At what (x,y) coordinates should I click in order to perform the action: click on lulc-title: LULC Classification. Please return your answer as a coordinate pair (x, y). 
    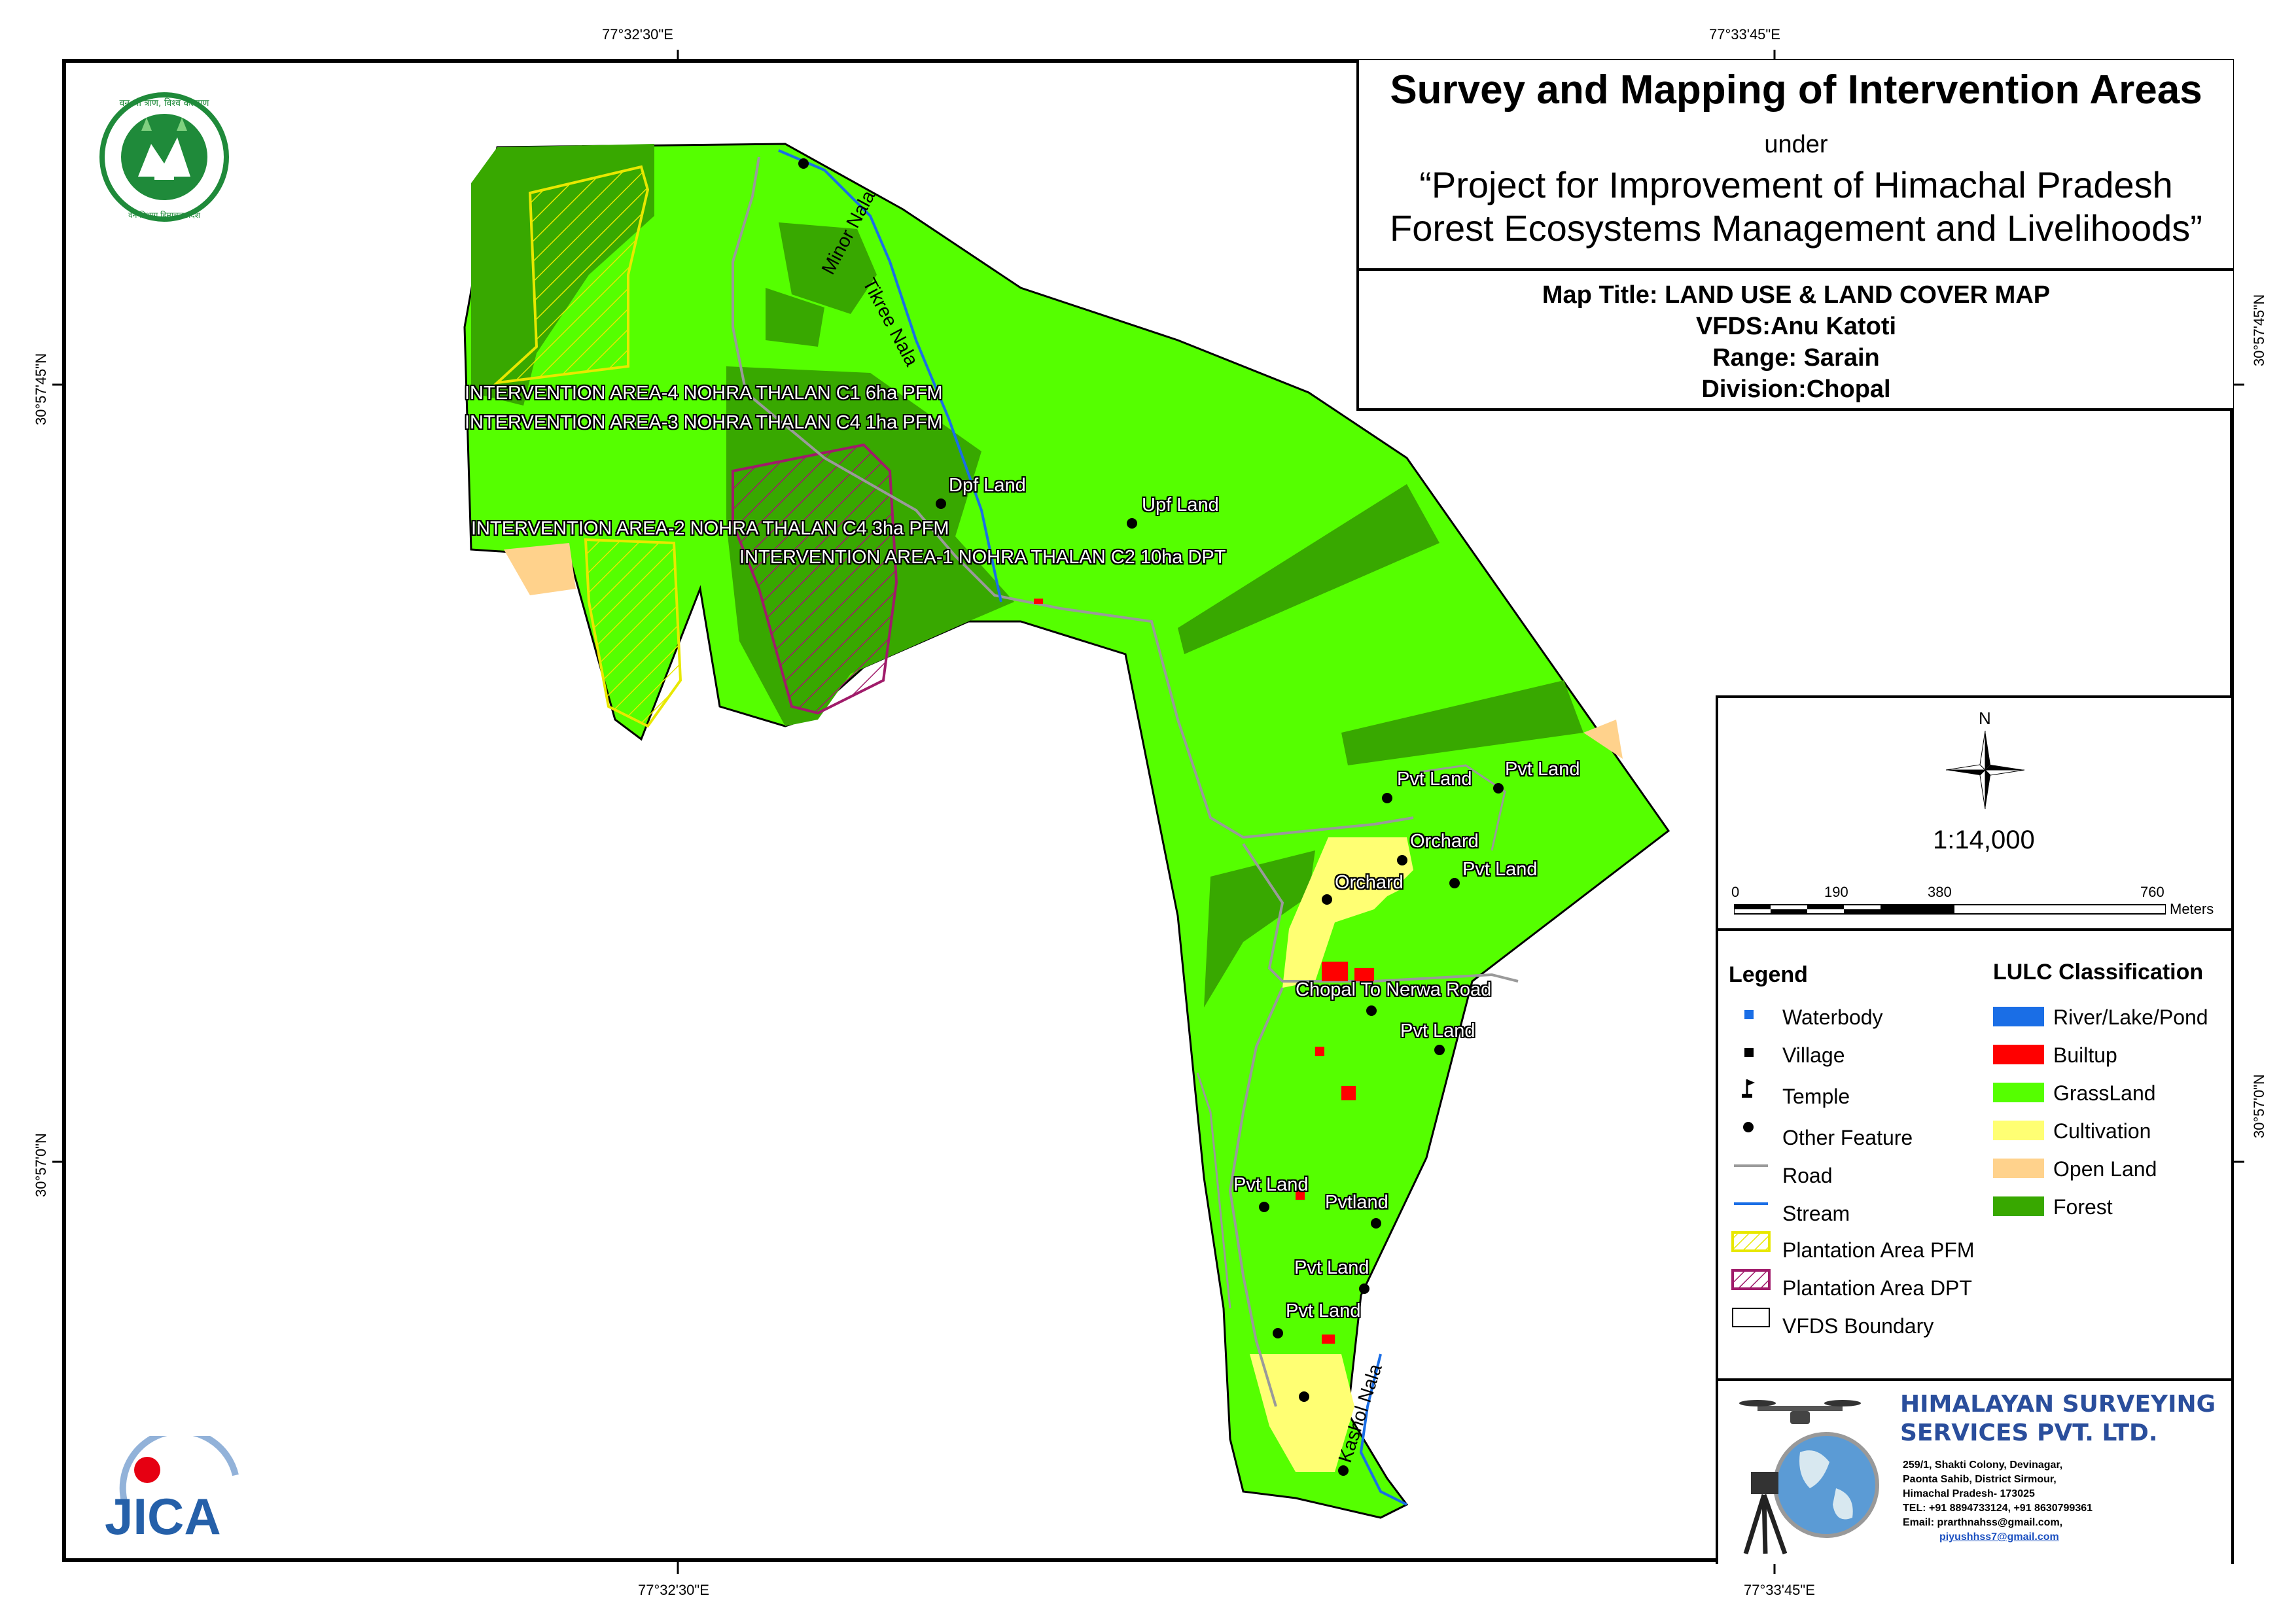
    Looking at the image, I should click on (2098, 973).